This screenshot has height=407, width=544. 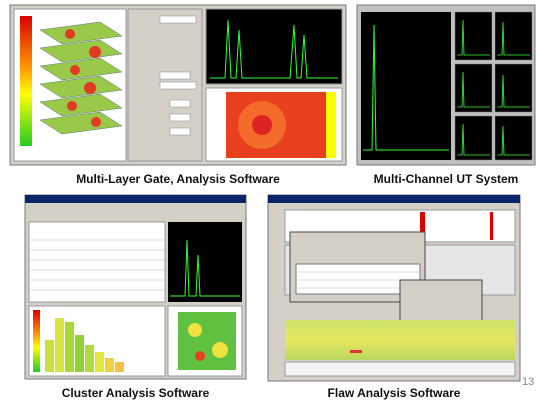 I want to click on caption: Flaw Analysis Software, so click(x=394, y=393).